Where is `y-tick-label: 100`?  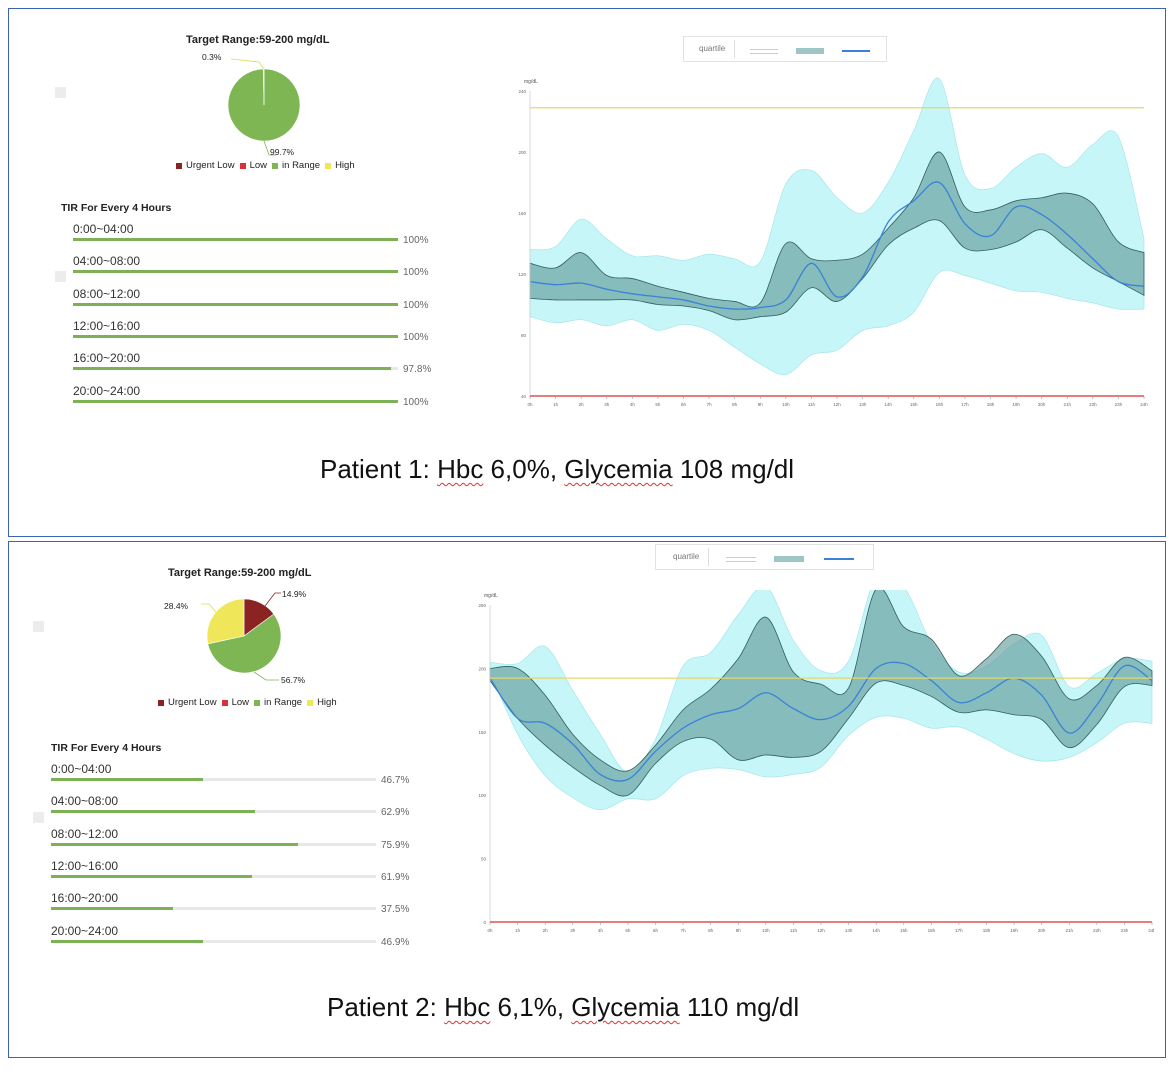
y-tick-label: 100 is located at coordinates (482, 795).